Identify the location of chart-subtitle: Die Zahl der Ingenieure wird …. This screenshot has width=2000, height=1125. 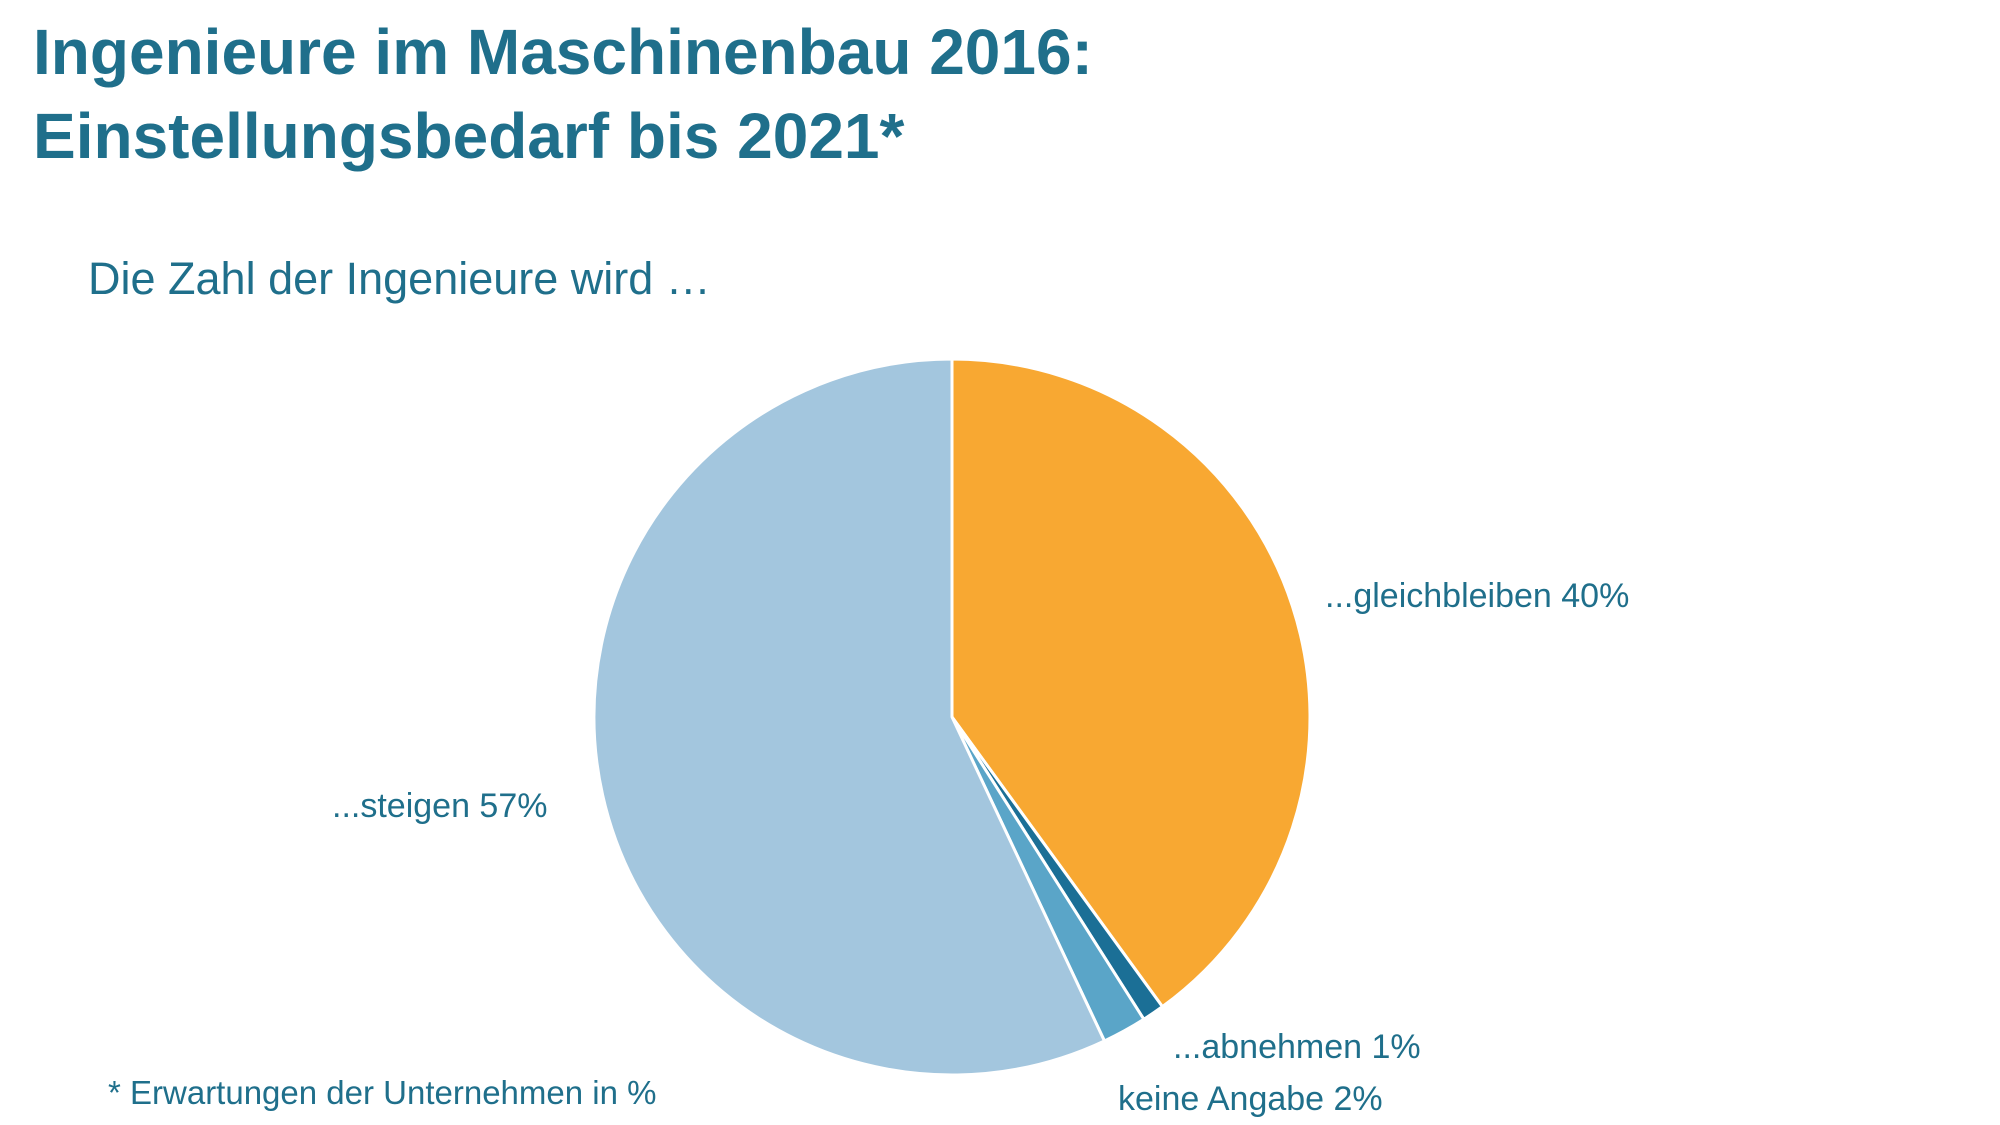
(399, 278).